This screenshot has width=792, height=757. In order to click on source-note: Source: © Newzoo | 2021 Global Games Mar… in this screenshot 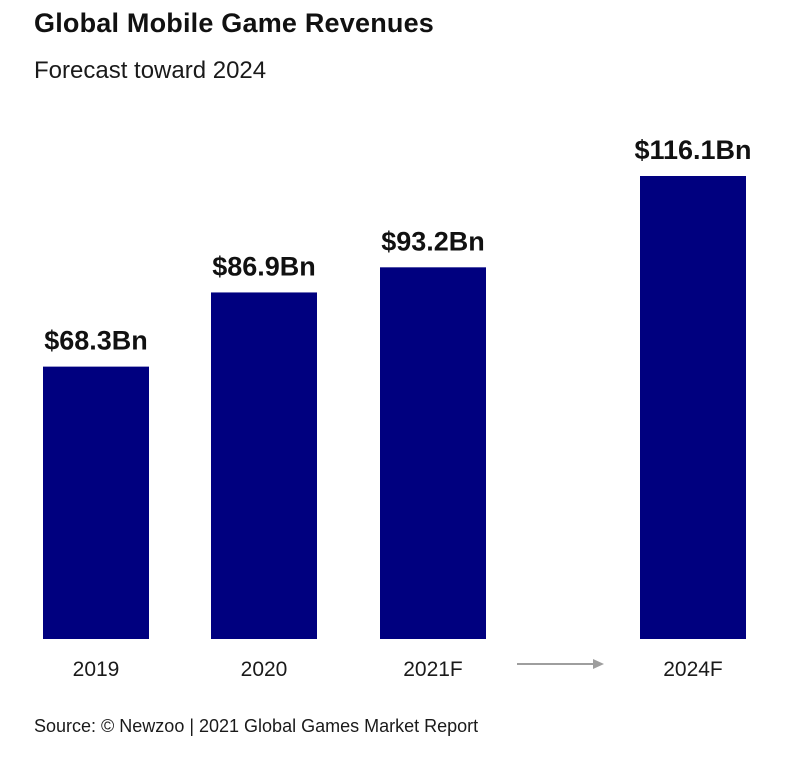, I will do `click(256, 726)`.